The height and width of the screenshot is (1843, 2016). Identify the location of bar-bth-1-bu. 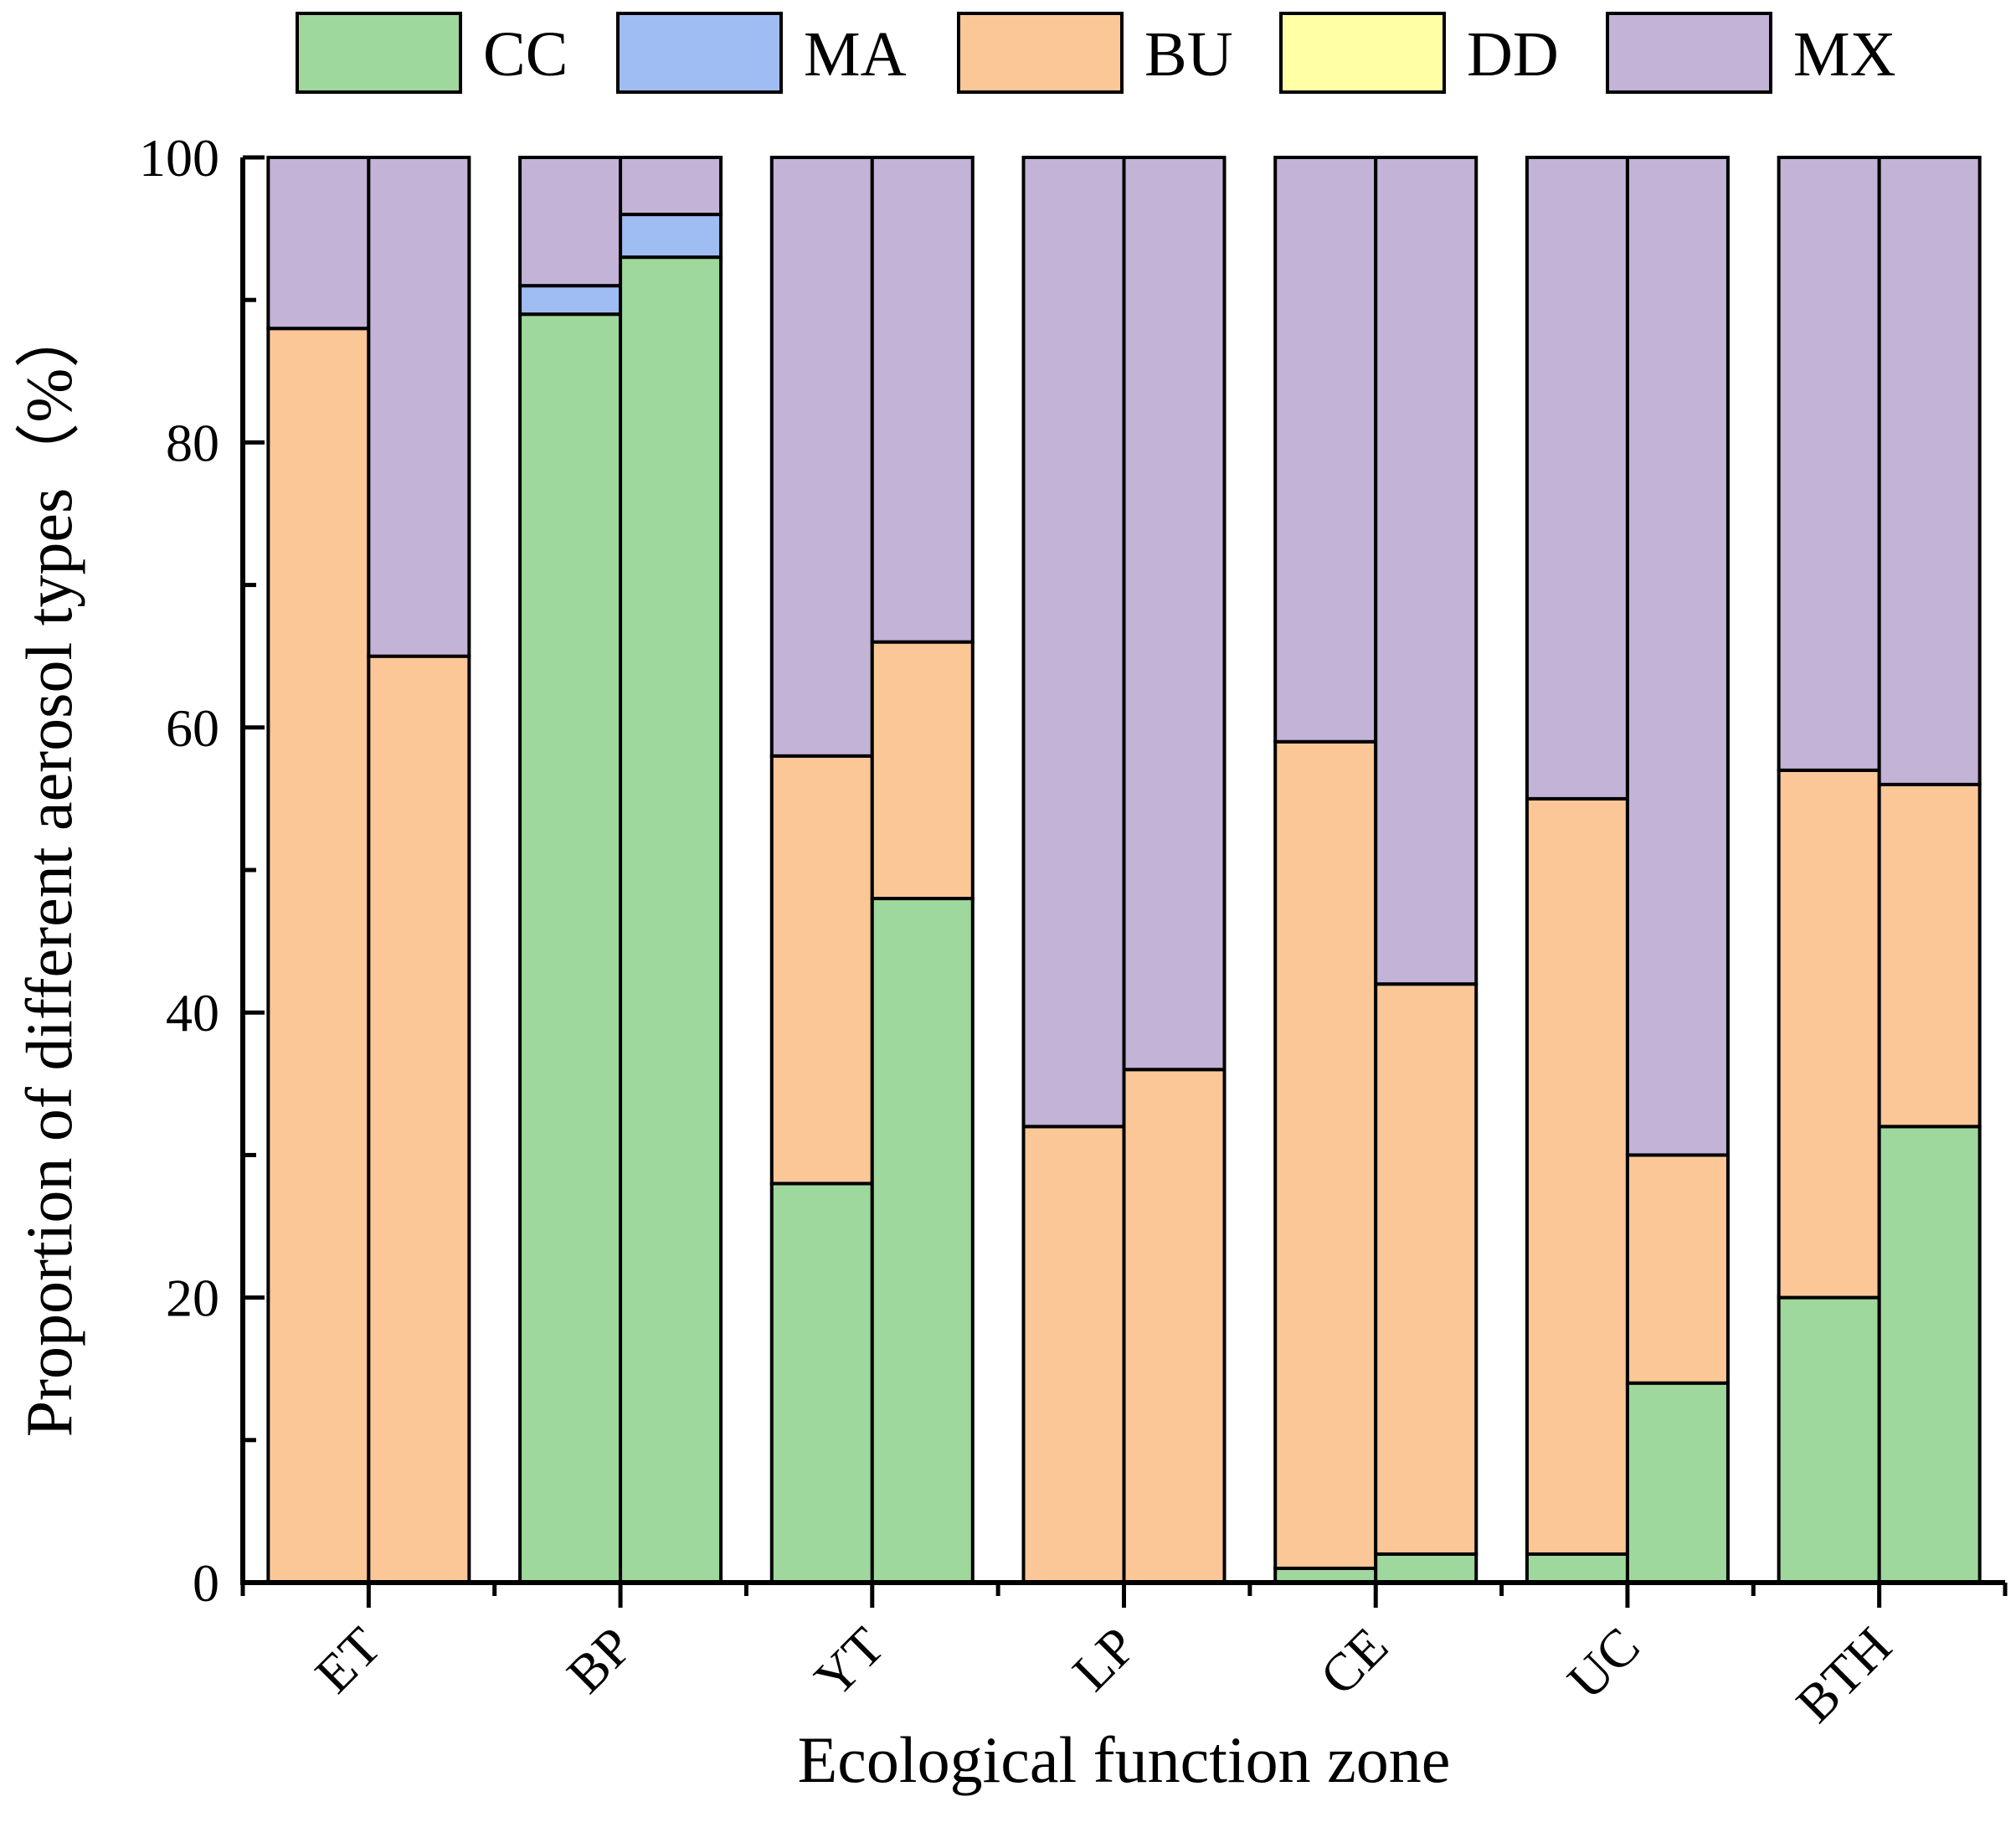
(1829, 1034).